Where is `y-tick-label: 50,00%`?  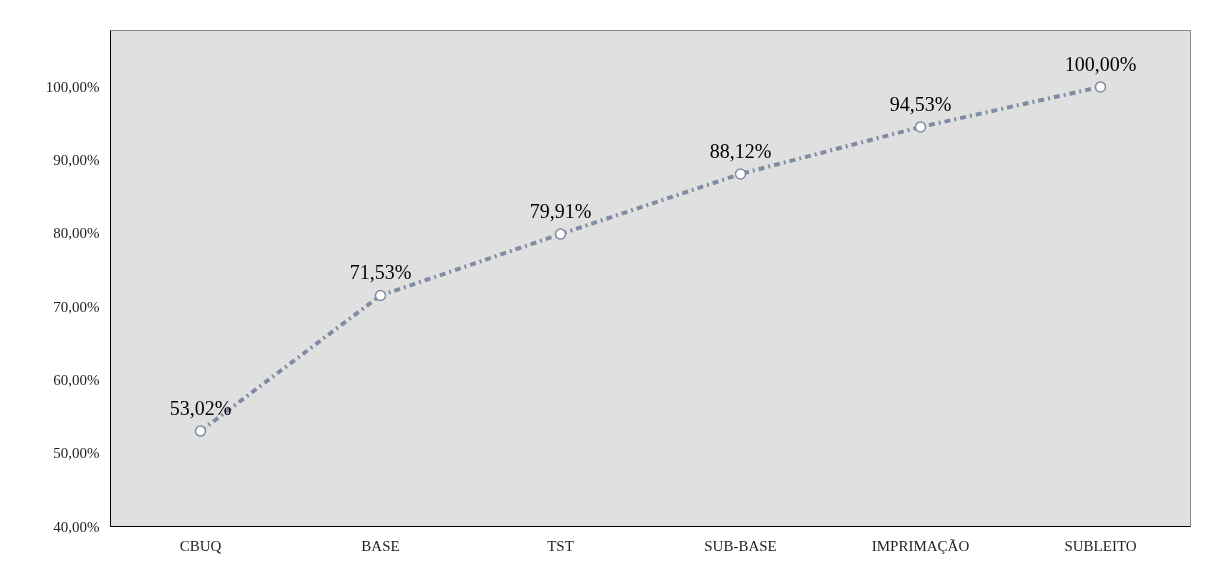
y-tick-label: 50,00% is located at coordinates (76, 453).